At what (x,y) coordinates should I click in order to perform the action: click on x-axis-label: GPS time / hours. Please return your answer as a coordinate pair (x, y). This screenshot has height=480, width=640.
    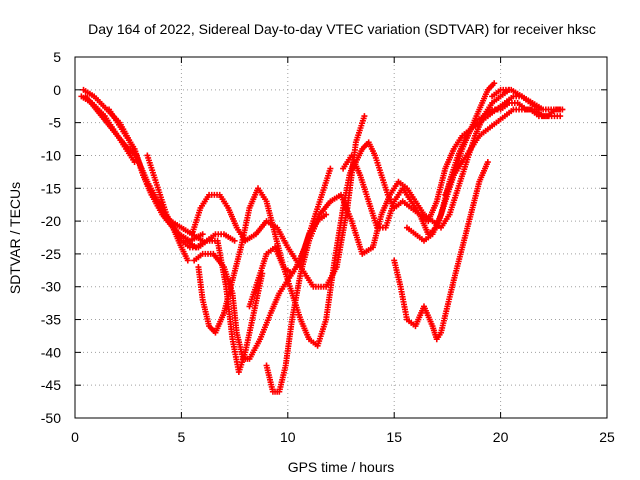
    Looking at the image, I should click on (341, 467).